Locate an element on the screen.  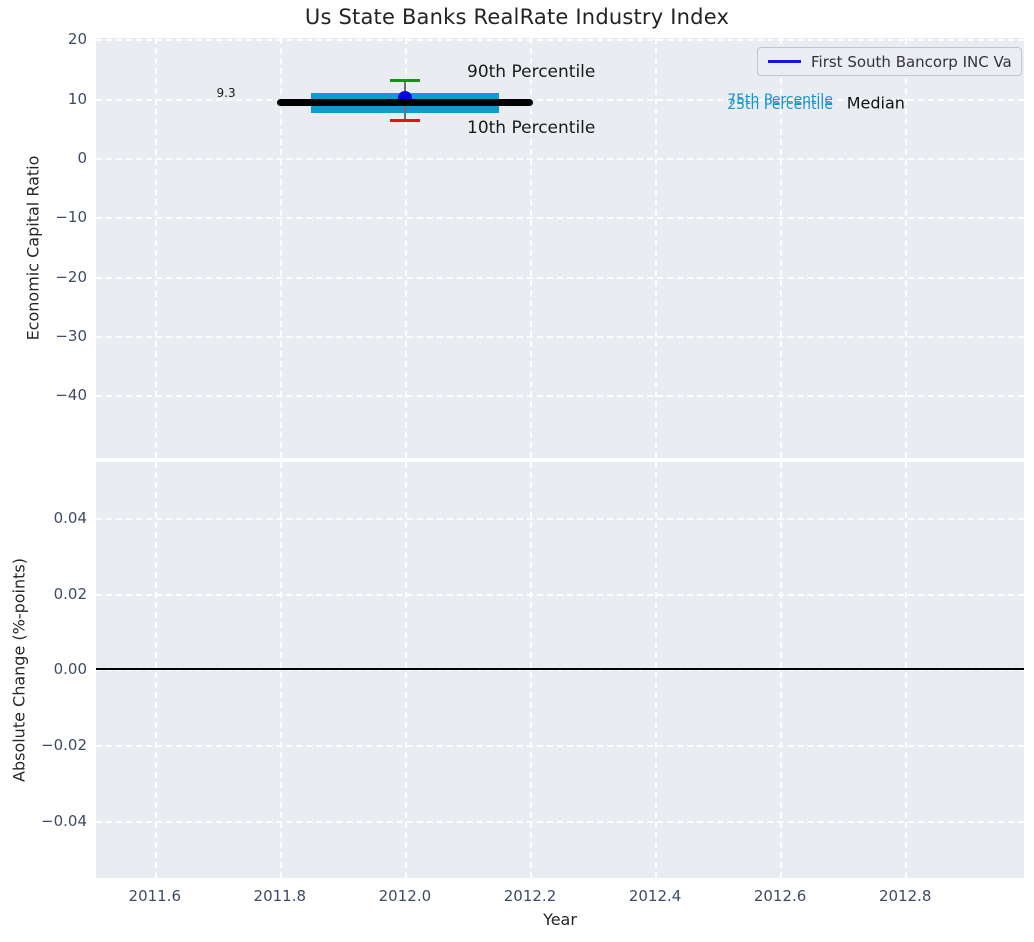
y-tick-label: −20 is located at coordinates (71, 276).